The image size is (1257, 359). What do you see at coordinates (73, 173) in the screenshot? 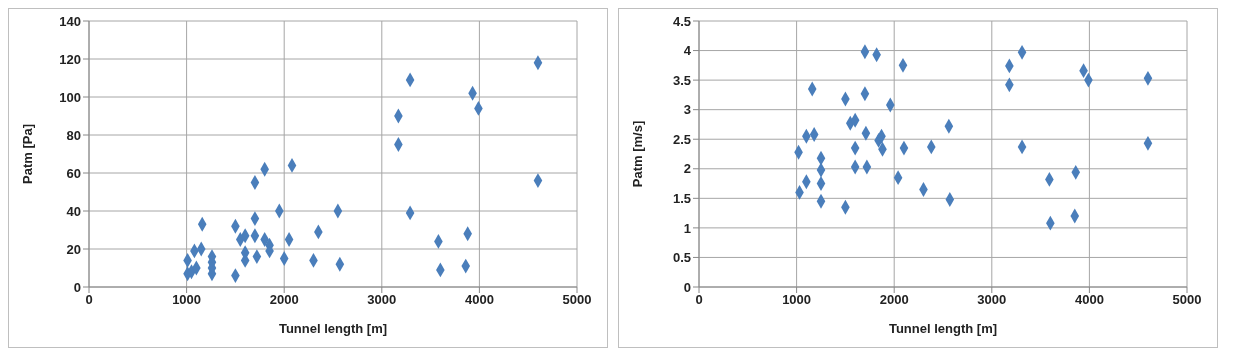
I see `y-tick-label: 60` at bounding box center [73, 173].